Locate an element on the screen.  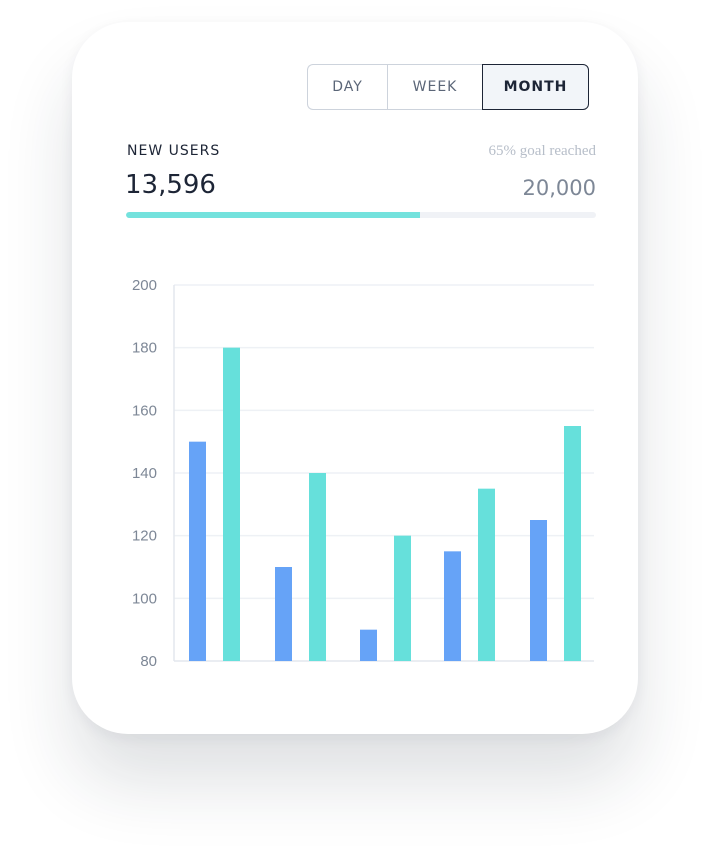
goal-value: 20,000 is located at coordinates (559, 188).